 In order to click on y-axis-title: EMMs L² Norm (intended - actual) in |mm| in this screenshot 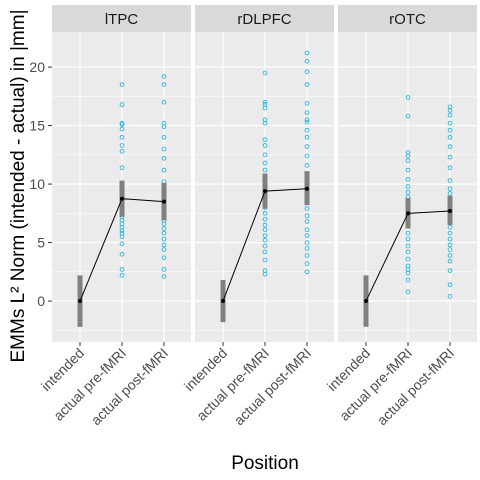, I will do `click(18, 185)`.